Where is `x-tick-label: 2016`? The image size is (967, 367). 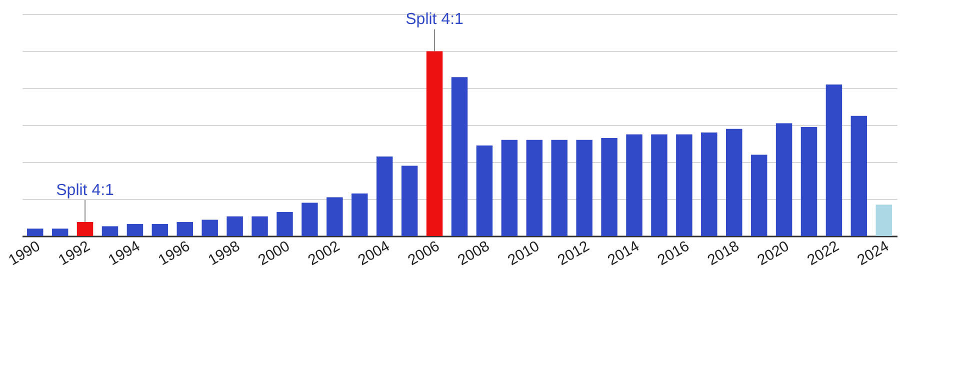 x-tick-label: 2016 is located at coordinates (673, 254).